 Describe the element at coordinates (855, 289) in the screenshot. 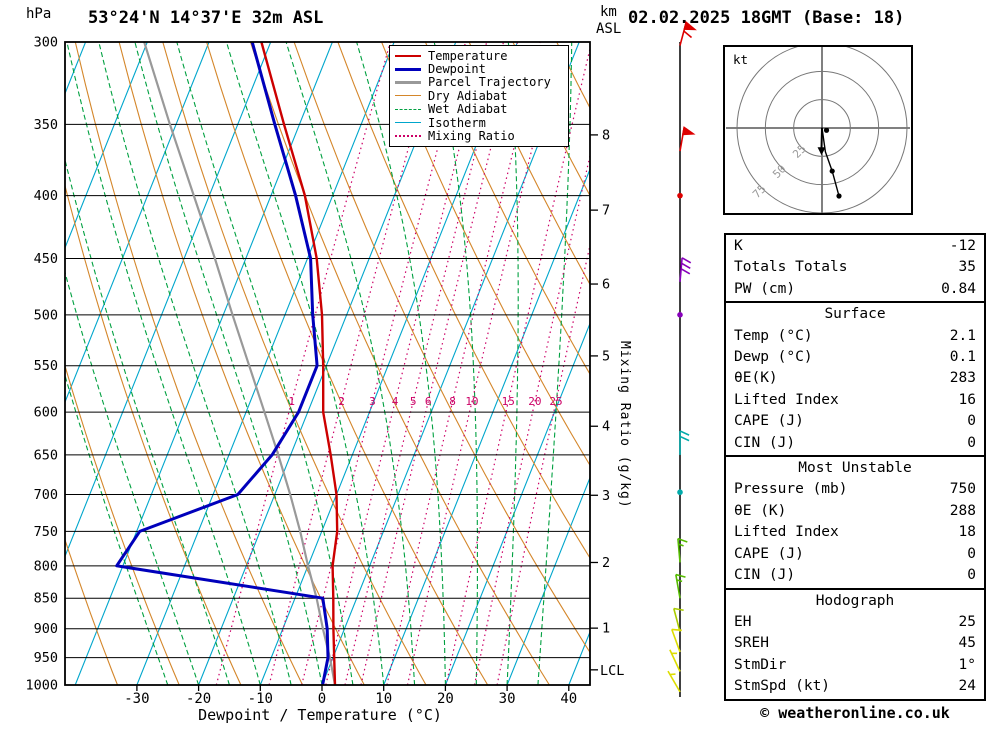

I see `table-row: PW (cm) 0.84` at that location.